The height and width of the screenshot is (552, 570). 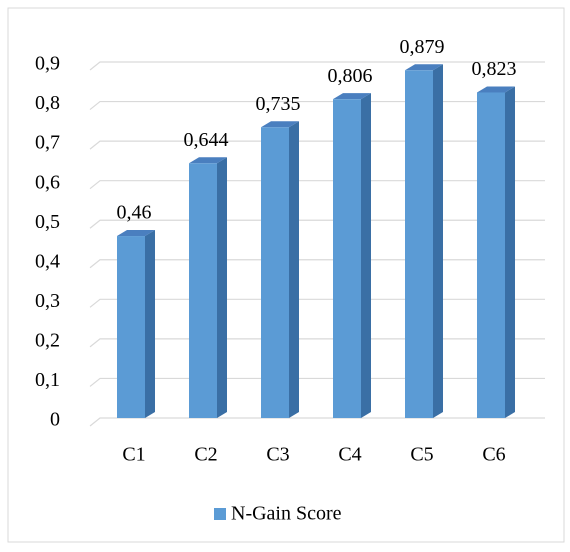 I want to click on data-label: 0,644, so click(x=206, y=140).